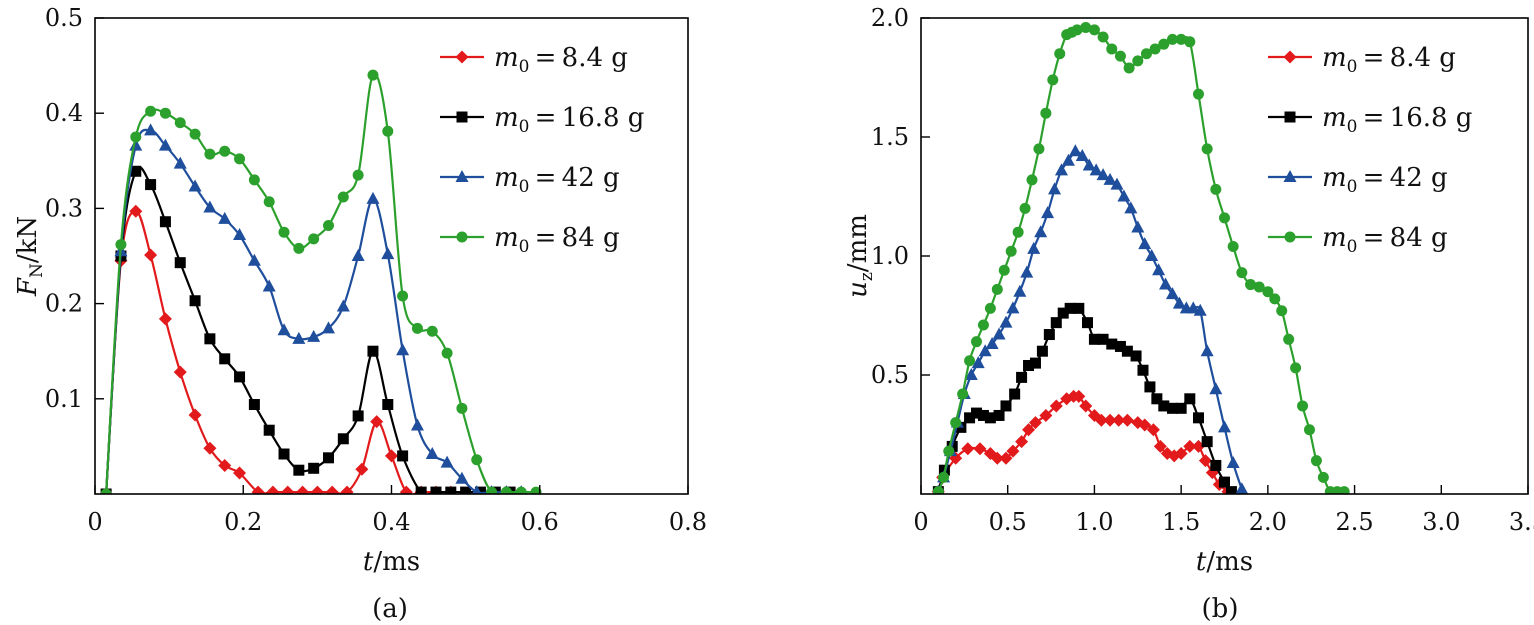  What do you see at coordinates (278, 349) in the screenshot?
I see `series-diamond` at bounding box center [278, 349].